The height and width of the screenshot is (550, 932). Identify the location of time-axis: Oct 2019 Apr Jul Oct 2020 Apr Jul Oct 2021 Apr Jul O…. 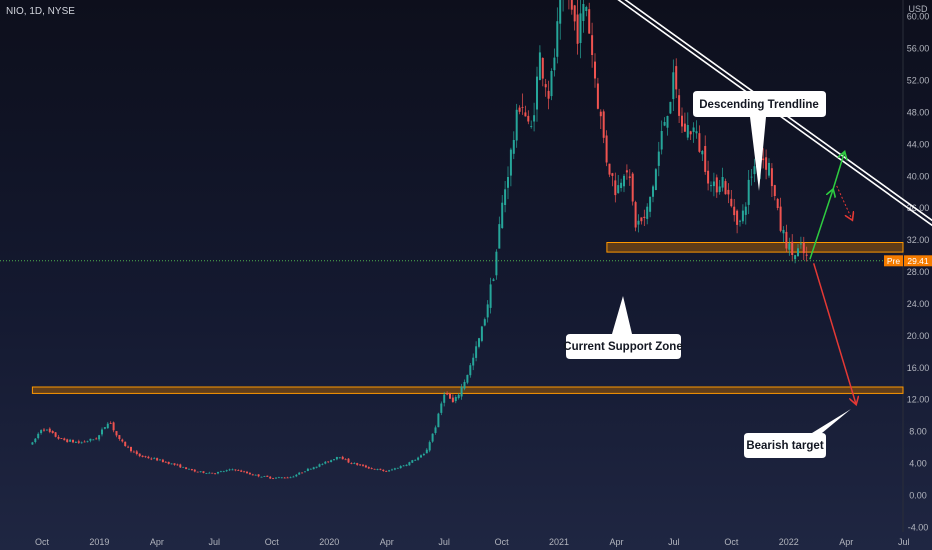
(472, 542).